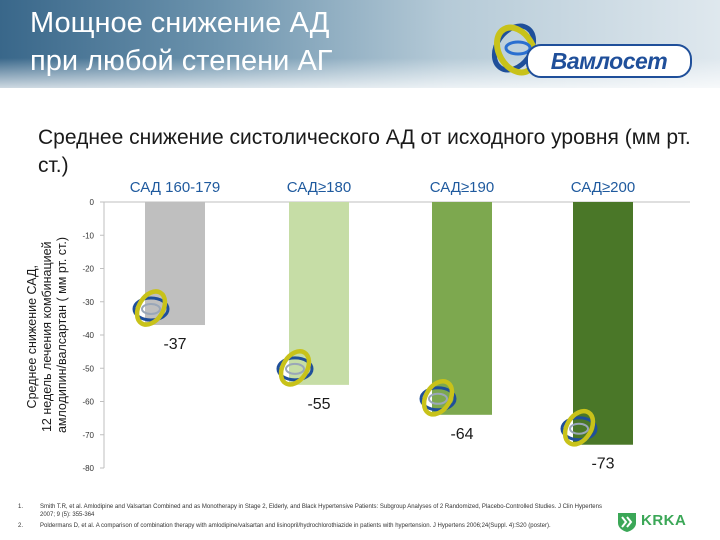  Describe the element at coordinates (174, 344) in the screenshot. I see `value-label: -37` at that location.